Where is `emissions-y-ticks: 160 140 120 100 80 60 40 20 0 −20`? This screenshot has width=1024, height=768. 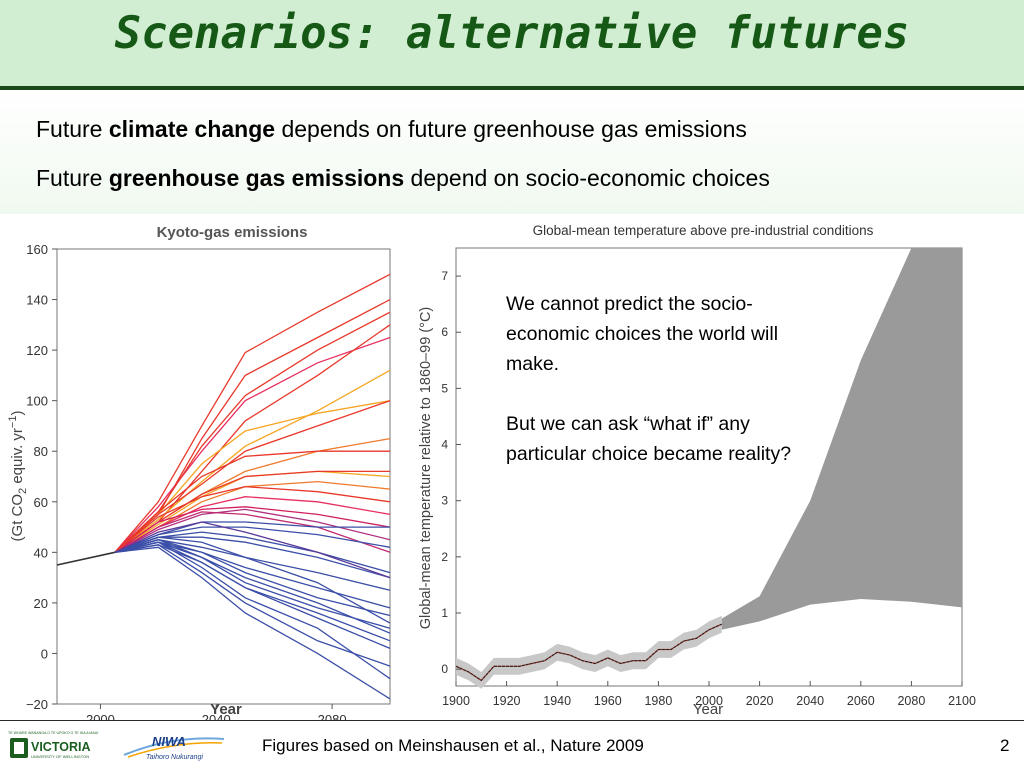
emissions-y-ticks: 160 140 120 100 80 60 40 20 0 −20 is located at coordinates (41, 477).